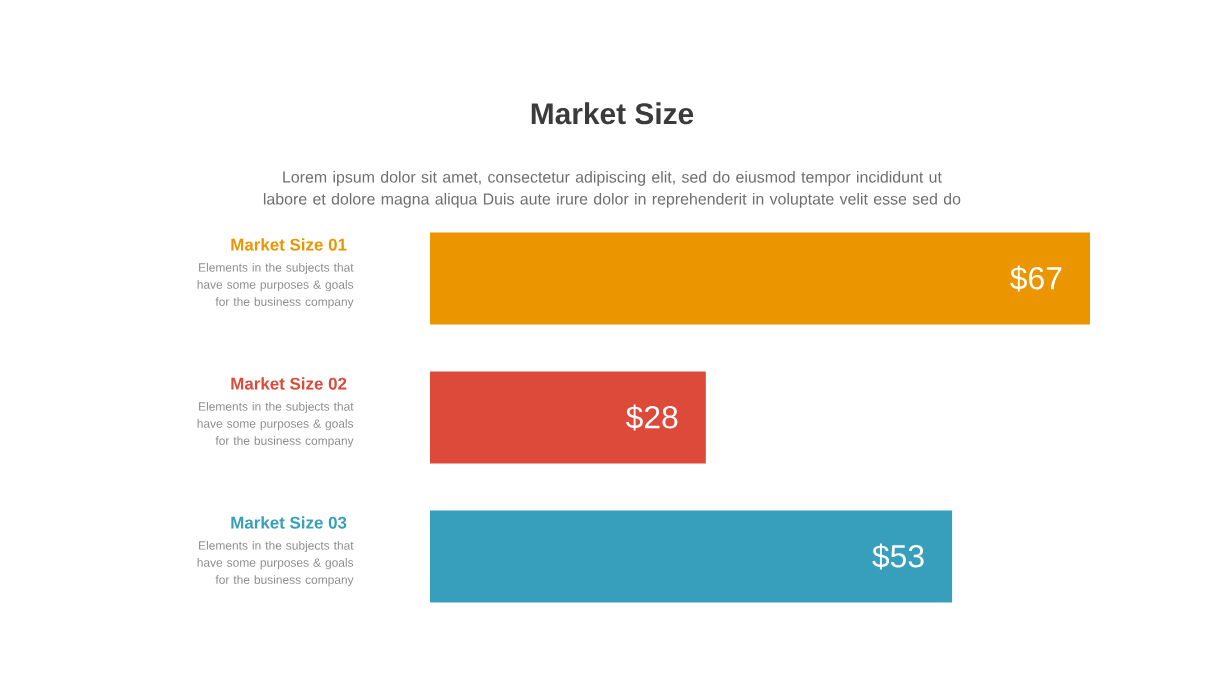 This screenshot has width=1224, height=688. Describe the element at coordinates (289, 244) in the screenshot. I see `y-tick-label: Market Size 01` at that location.